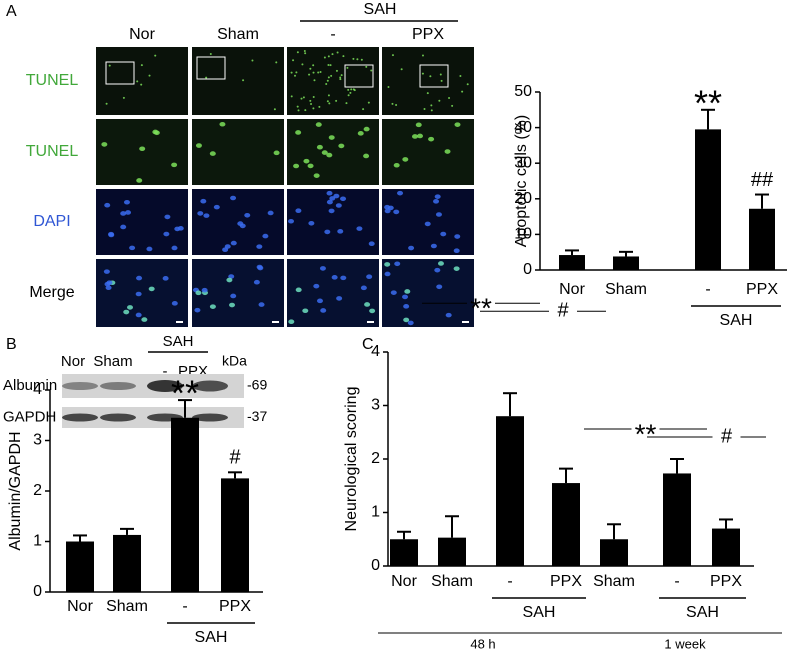 This screenshot has width=787, height=652. I want to click on x-tick-label: PPX, so click(235, 606).